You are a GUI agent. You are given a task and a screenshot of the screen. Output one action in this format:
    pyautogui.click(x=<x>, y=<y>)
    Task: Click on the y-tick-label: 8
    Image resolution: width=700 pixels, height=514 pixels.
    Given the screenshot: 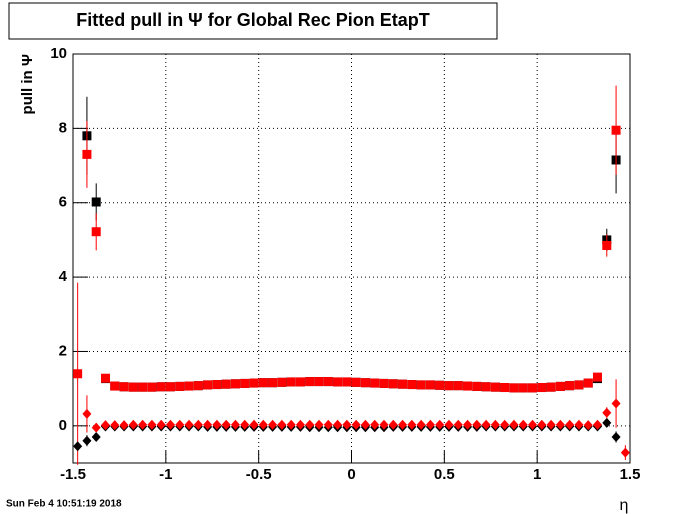 What is the action you would take?
    pyautogui.click(x=63, y=127)
    